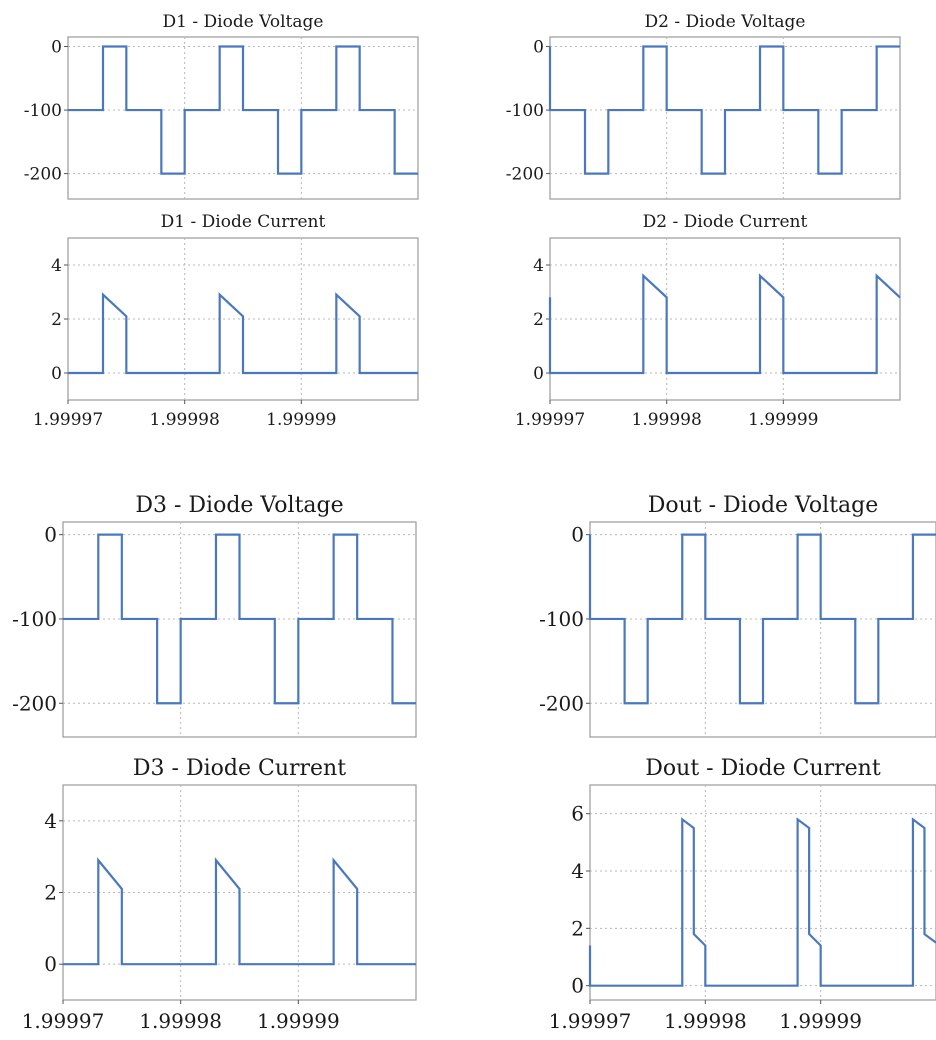 This screenshot has height=1040, width=936. Describe the element at coordinates (239, 768) in the screenshot. I see `chart-title: D3 - Diode Current` at that location.